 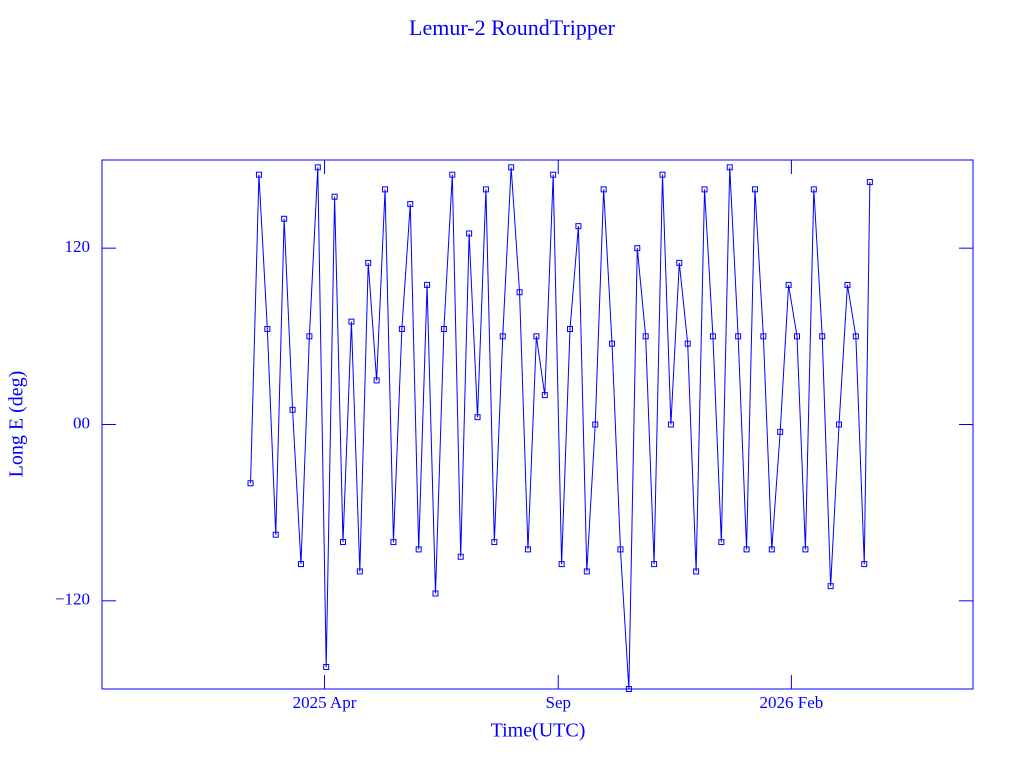 I want to click on y-tick-label: −120, so click(x=72, y=599).